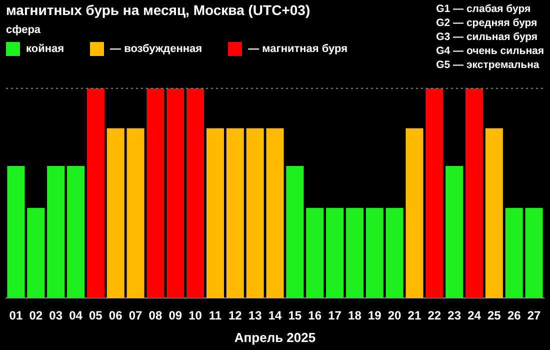 Image resolution: width=550 pixels, height=350 pixels. What do you see at coordinates (315, 315) in the screenshot?
I see `x-tick-label: 16` at bounding box center [315, 315].